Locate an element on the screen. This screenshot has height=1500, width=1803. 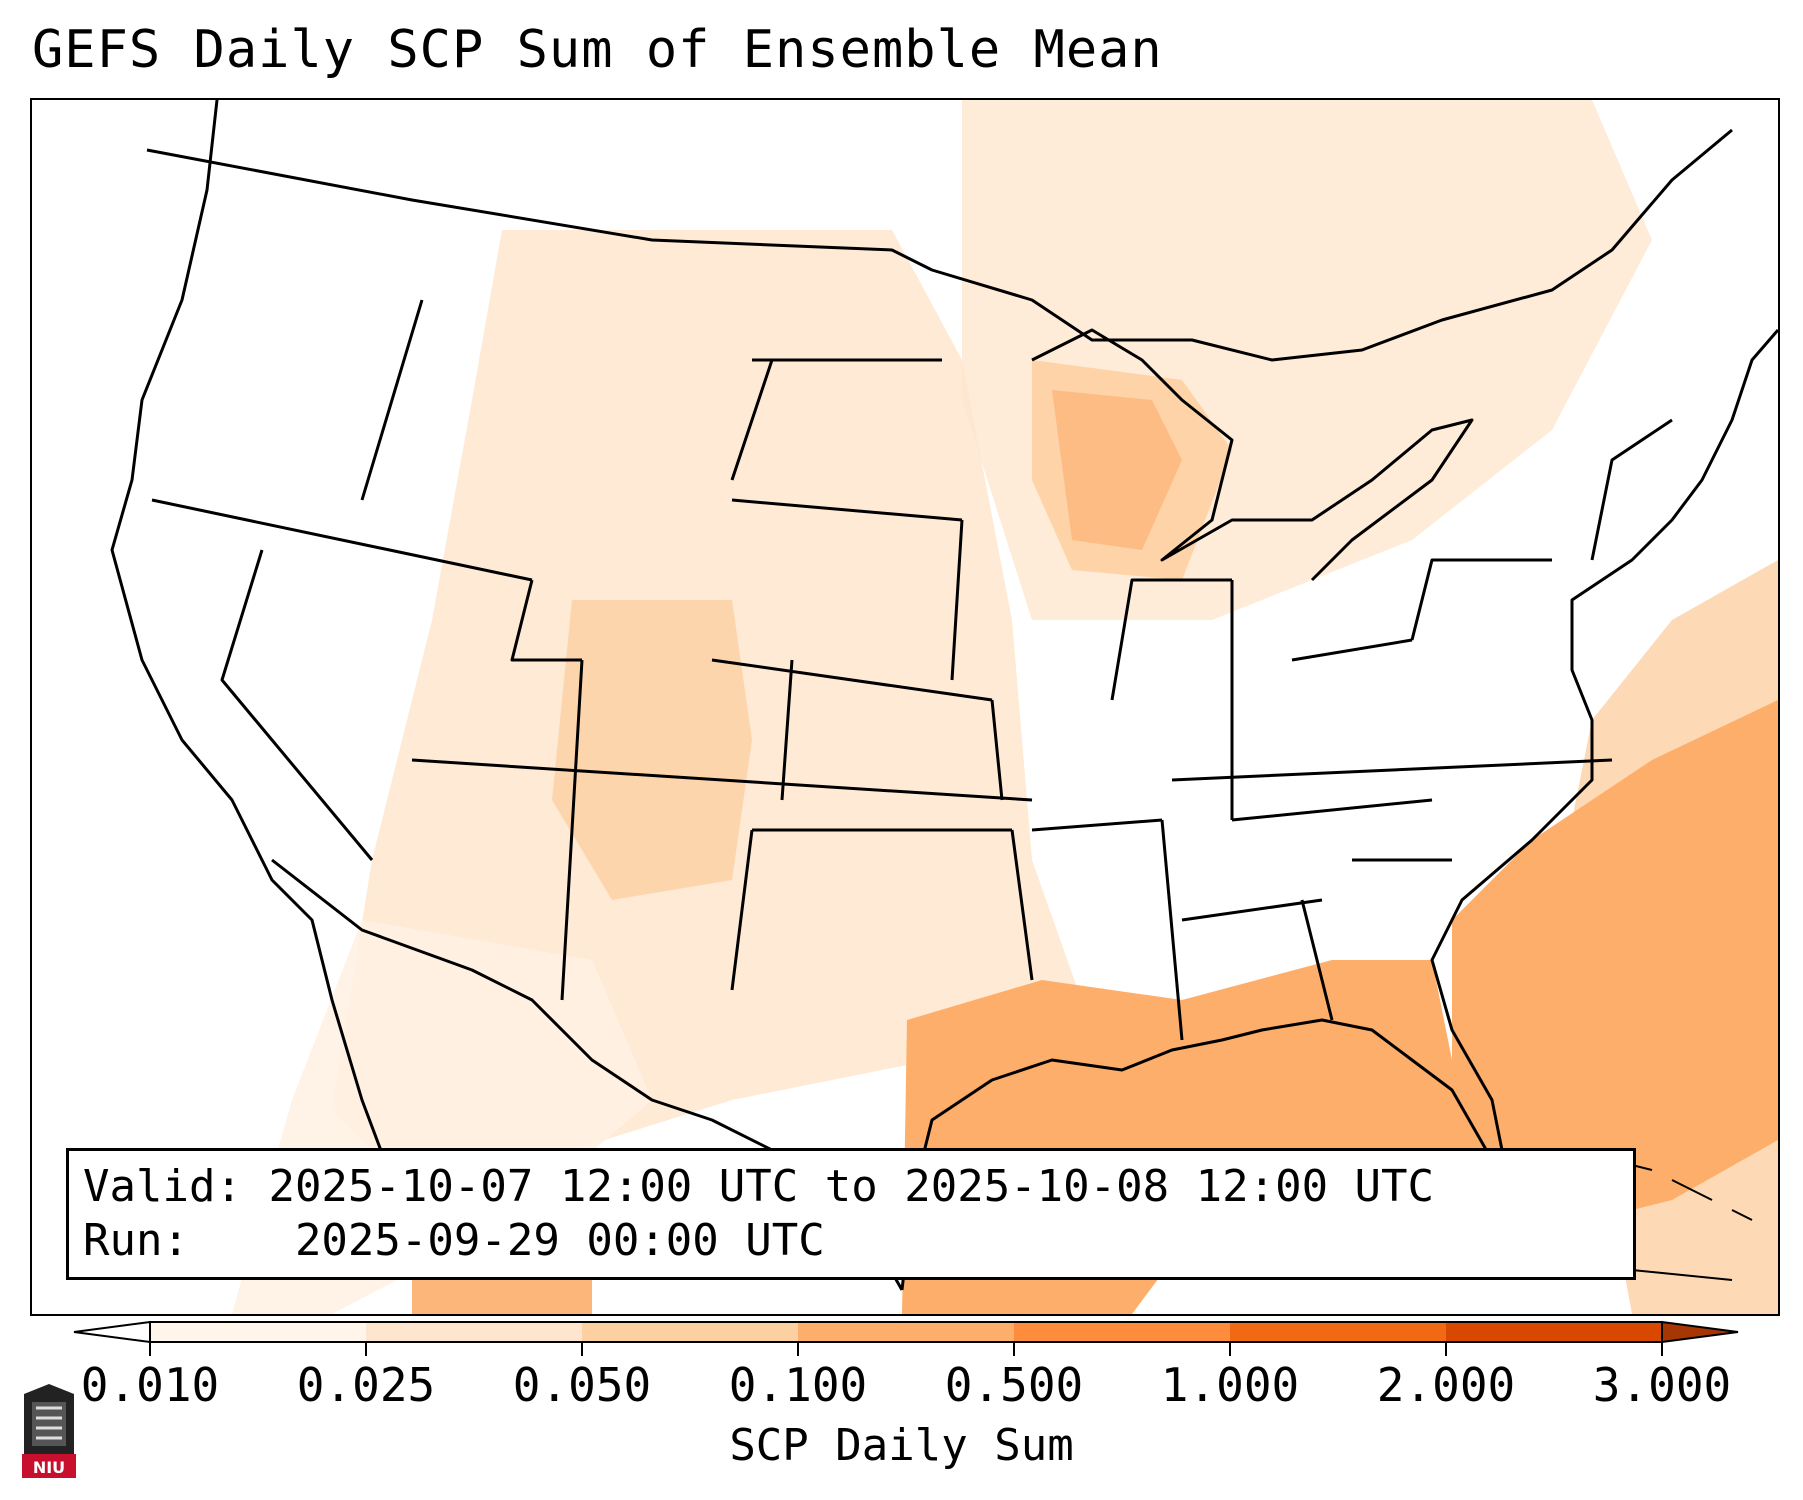
shade-wisconsin-core is located at coordinates (1117, 470).